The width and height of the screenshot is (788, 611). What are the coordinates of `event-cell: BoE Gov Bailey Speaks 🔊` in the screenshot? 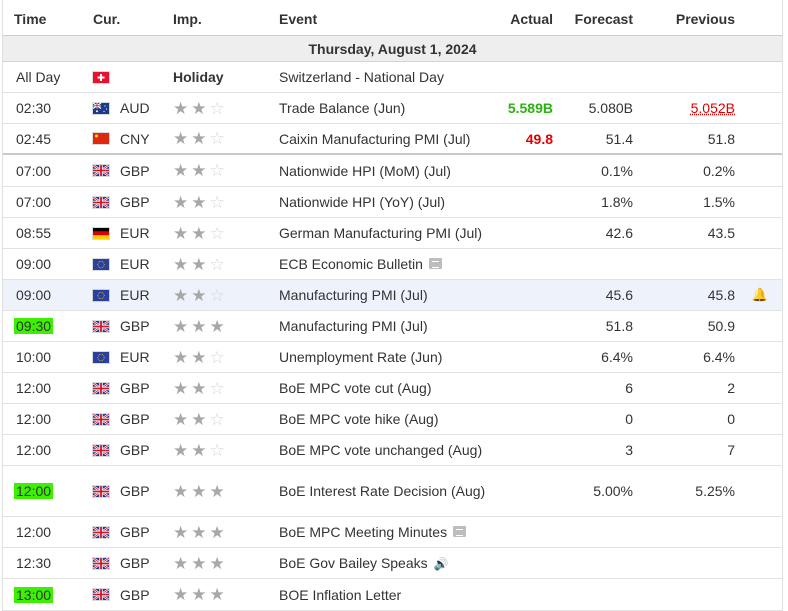 It's located at (399, 563).